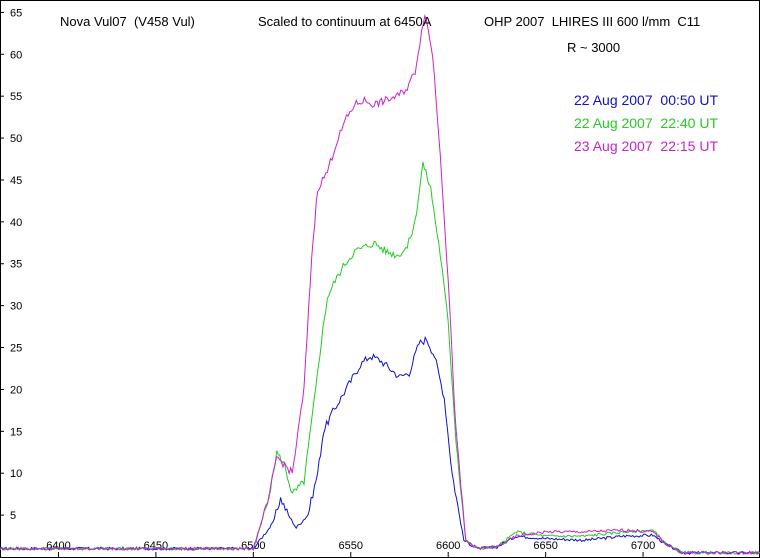  Describe the element at coordinates (16, 265) in the screenshot. I see `y-tick-label: 35` at that location.